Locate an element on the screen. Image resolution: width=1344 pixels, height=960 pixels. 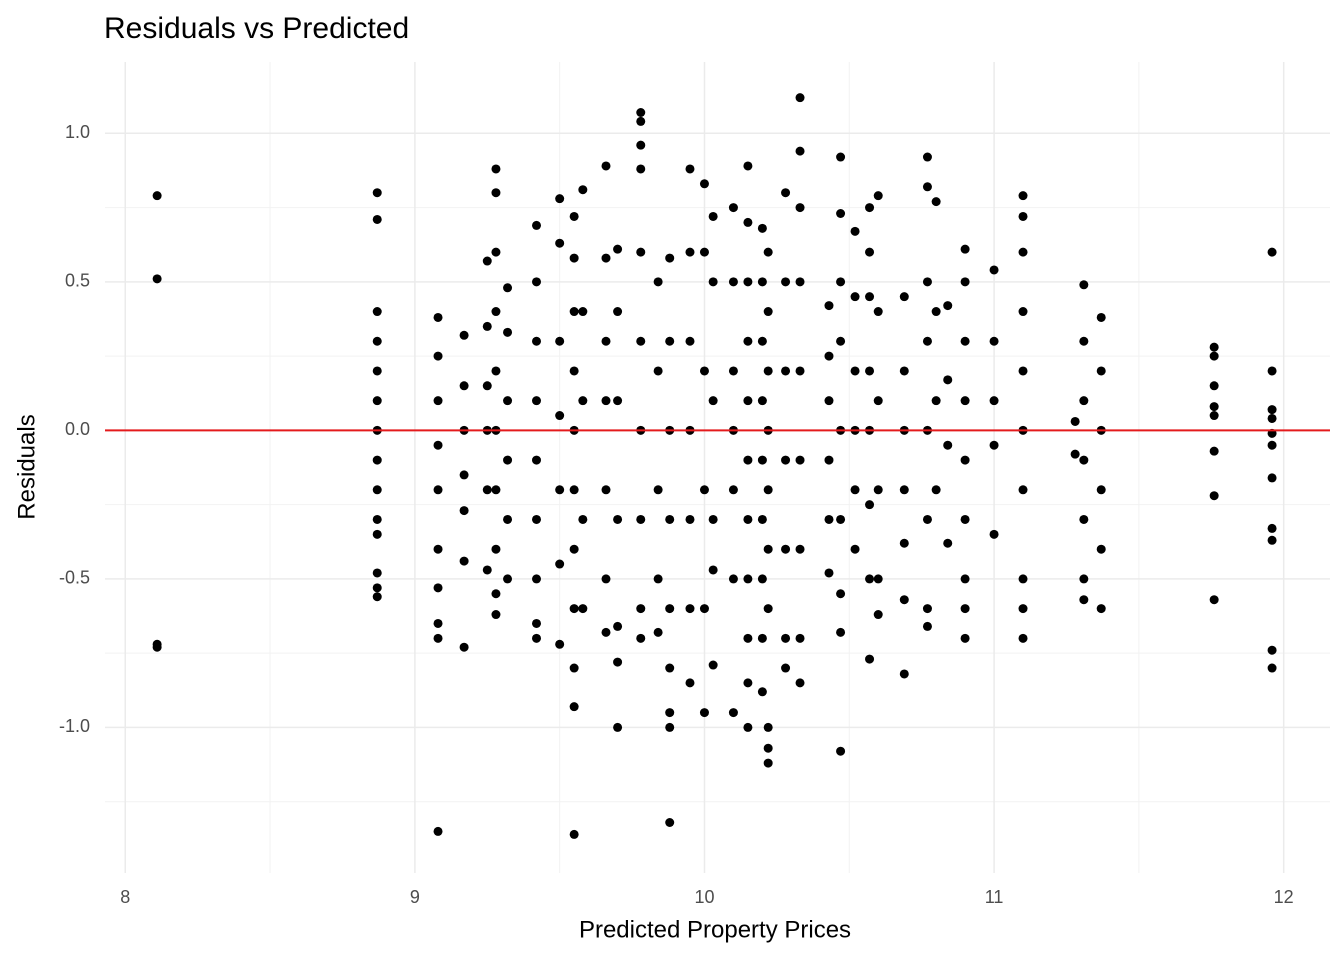
chart-title: Residuals vs Predicted is located at coordinates (256, 28).